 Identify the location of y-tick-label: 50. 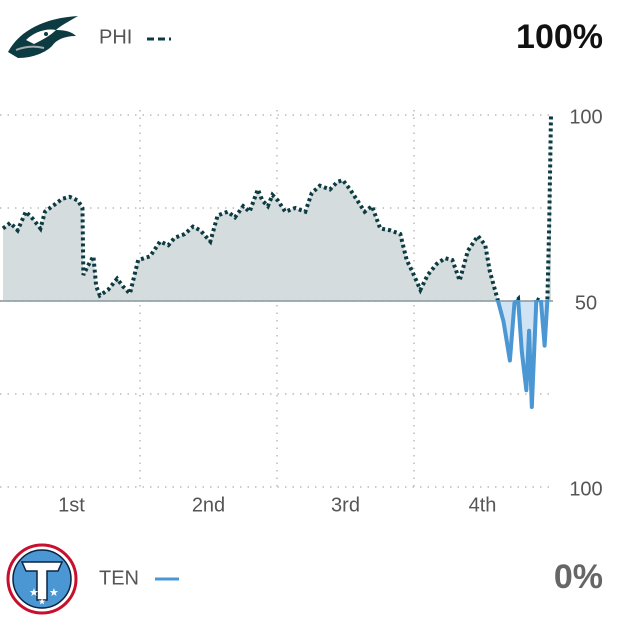
(586, 303).